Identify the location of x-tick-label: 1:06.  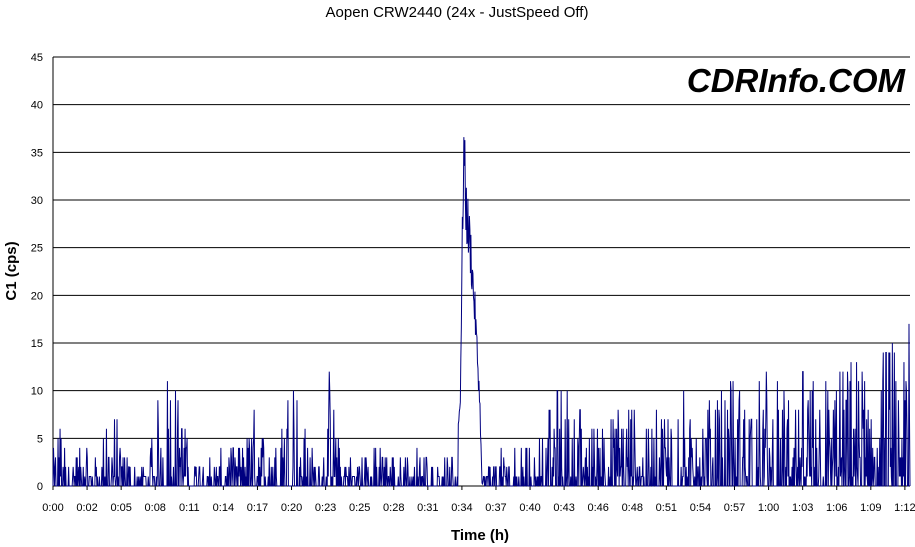
(836, 508).